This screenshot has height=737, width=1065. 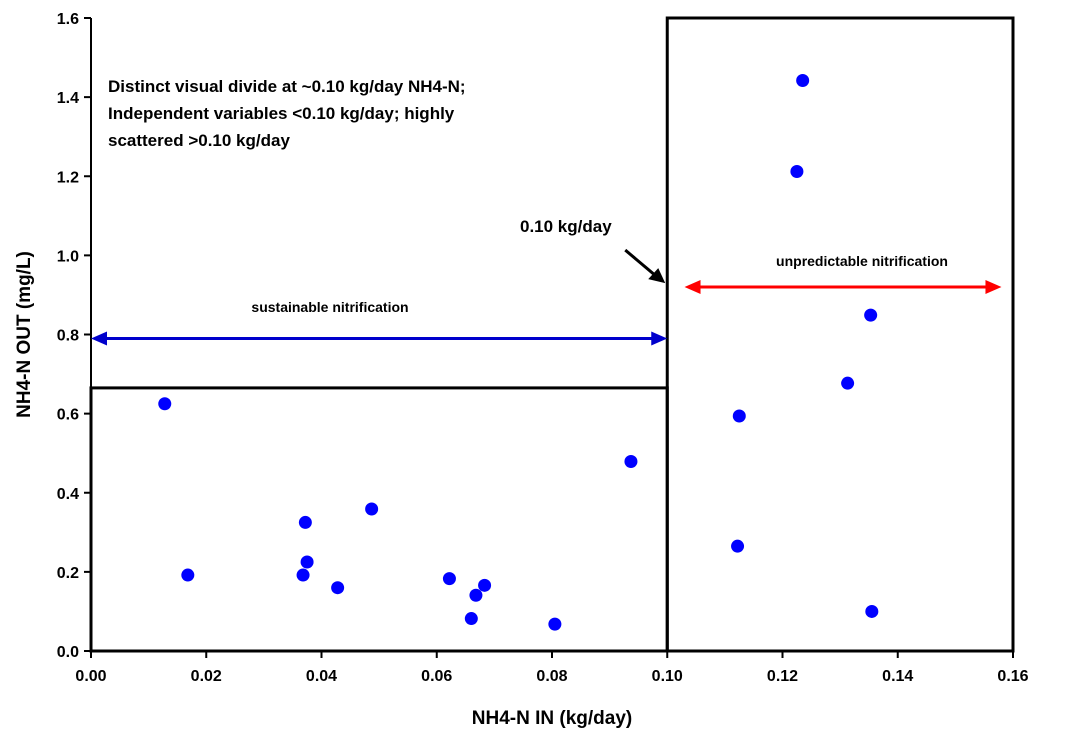 What do you see at coordinates (68, 19) in the screenshot?
I see `y-tick-label: 1.6` at bounding box center [68, 19].